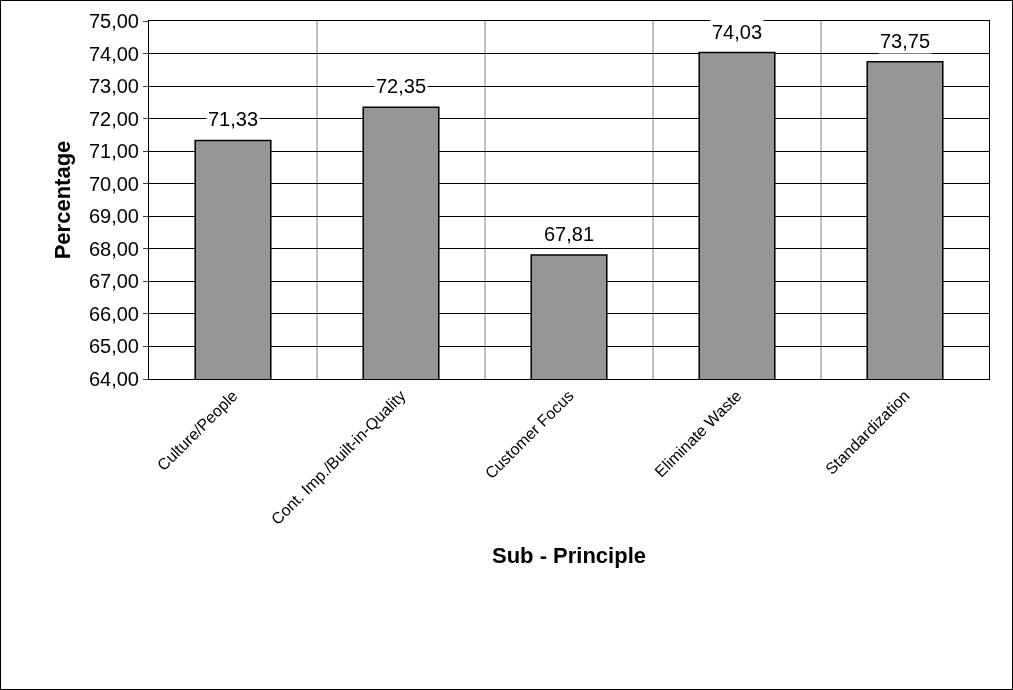  What do you see at coordinates (113, 21) in the screenshot?
I see `y-tick-label: 75,00` at bounding box center [113, 21].